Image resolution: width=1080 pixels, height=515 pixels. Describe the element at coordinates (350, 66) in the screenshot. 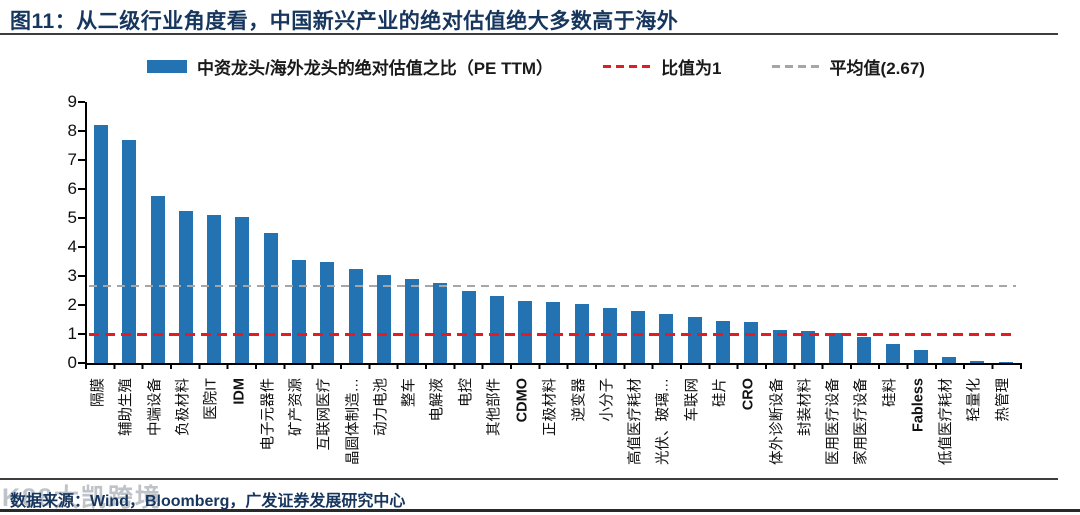

I see `legend-item-bar-series: 中资龙头/海外龙头的绝对估值之比（PE TTM）` at that location.